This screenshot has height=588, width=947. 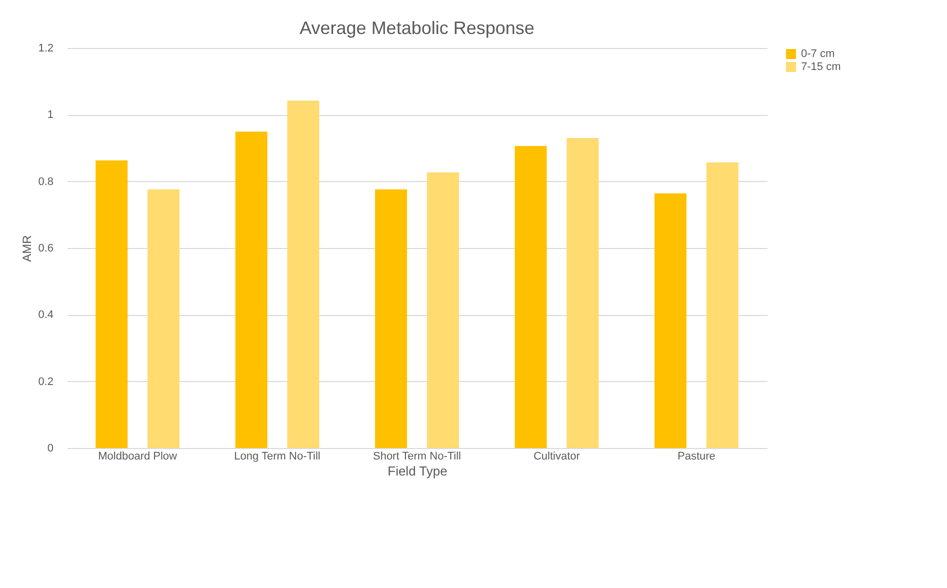 I want to click on legend-label: 7-15 cm, so click(x=821, y=67).